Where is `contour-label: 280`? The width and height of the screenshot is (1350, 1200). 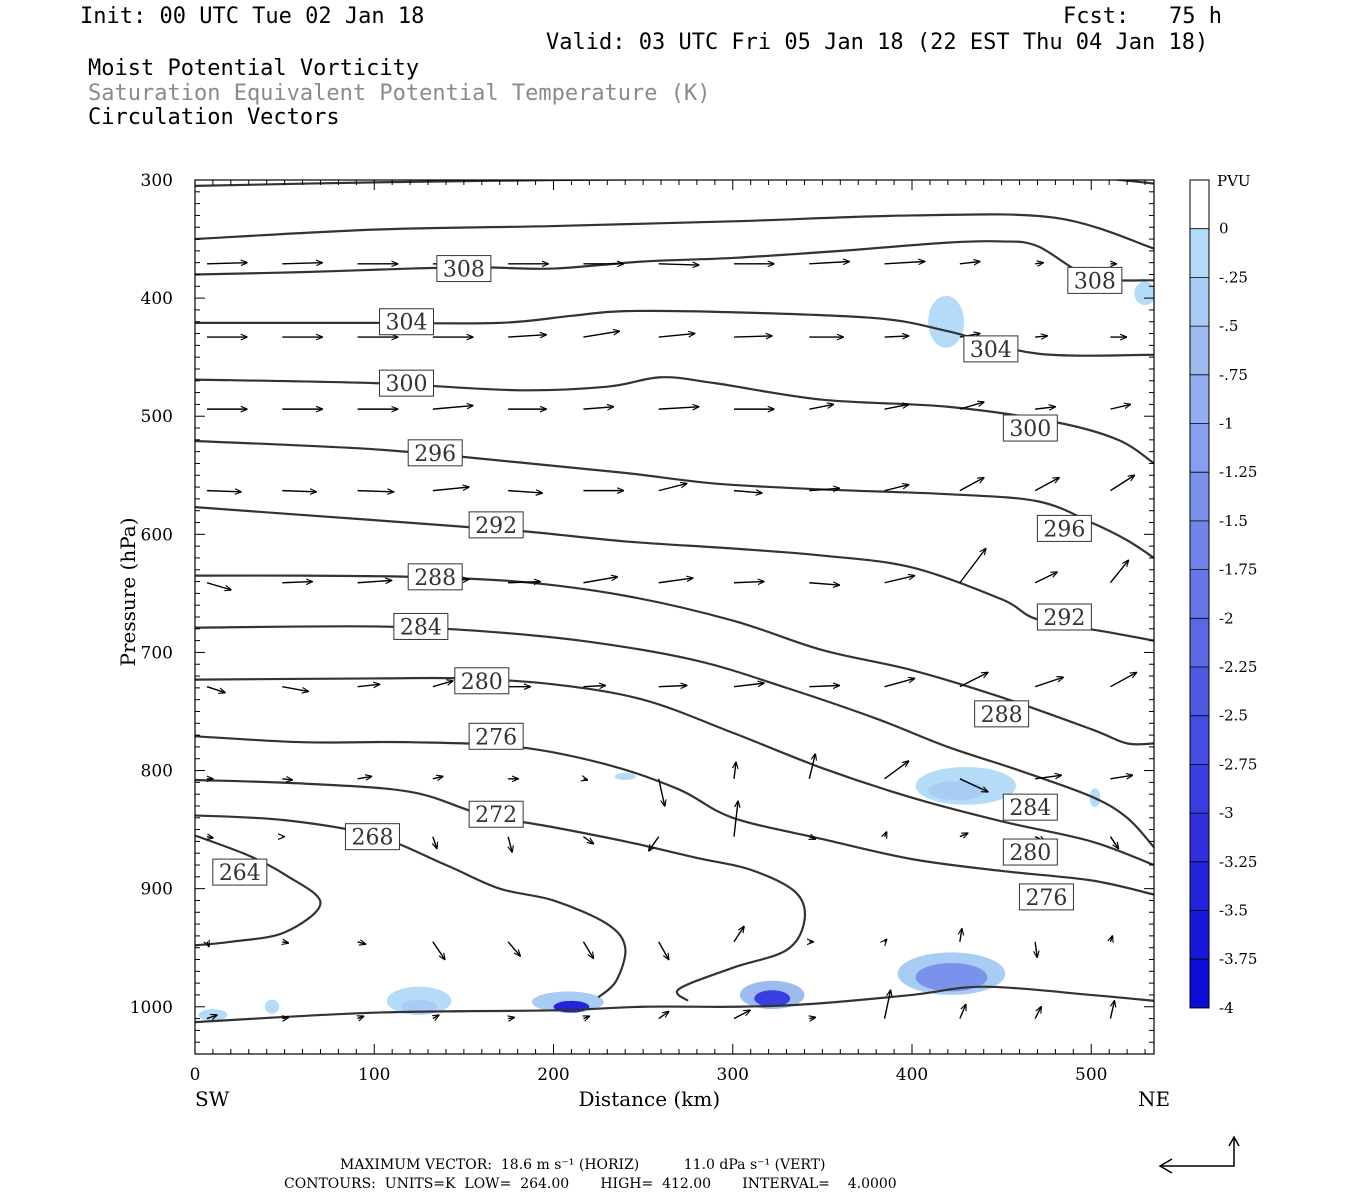
contour-label: 280 is located at coordinates (482, 682).